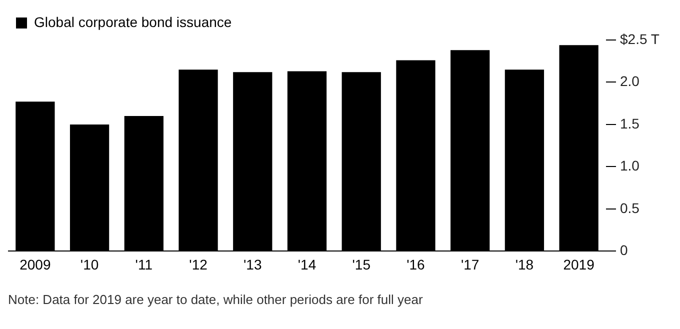 The width and height of the screenshot is (680, 329). What do you see at coordinates (307, 264) in the screenshot?
I see `x-tick-label: '14` at bounding box center [307, 264].